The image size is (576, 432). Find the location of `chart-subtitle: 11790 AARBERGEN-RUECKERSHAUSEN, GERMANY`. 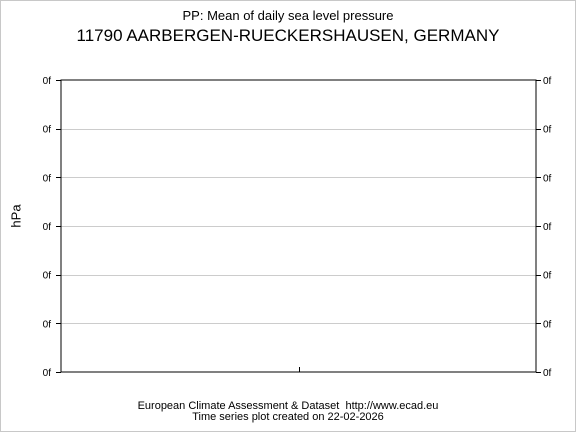

chart-subtitle: 11790 AARBERGEN-RUECKERSHAUSEN, GERMANY is located at coordinates (288, 35).